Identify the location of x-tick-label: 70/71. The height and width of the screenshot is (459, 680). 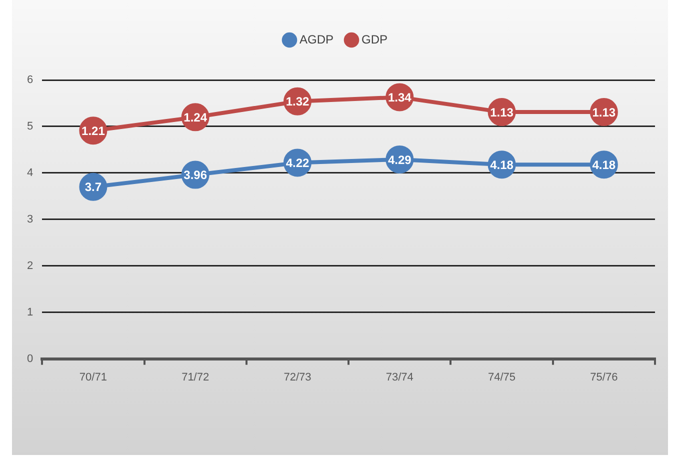
(93, 377).